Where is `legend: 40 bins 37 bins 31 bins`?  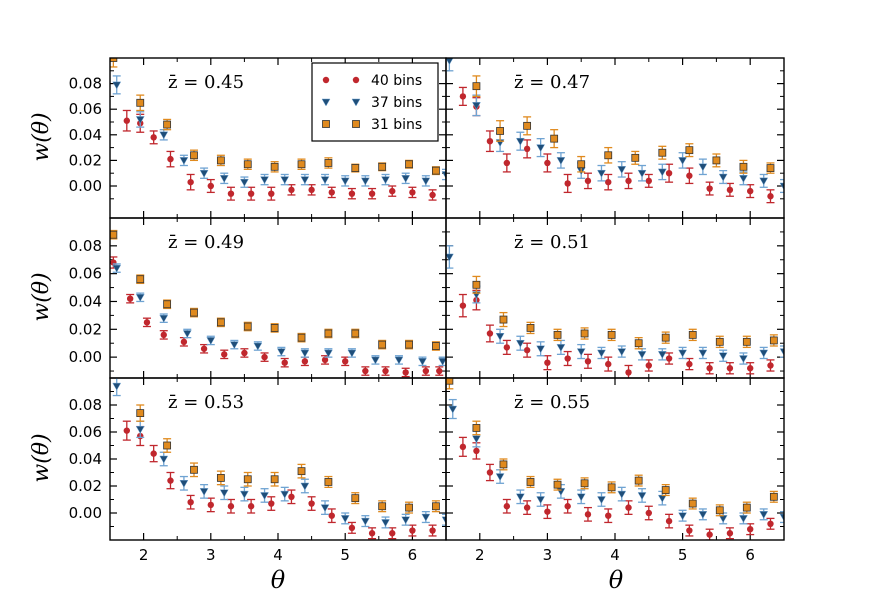
legend: 40 bins 37 bins 31 bins is located at coordinates (375, 102).